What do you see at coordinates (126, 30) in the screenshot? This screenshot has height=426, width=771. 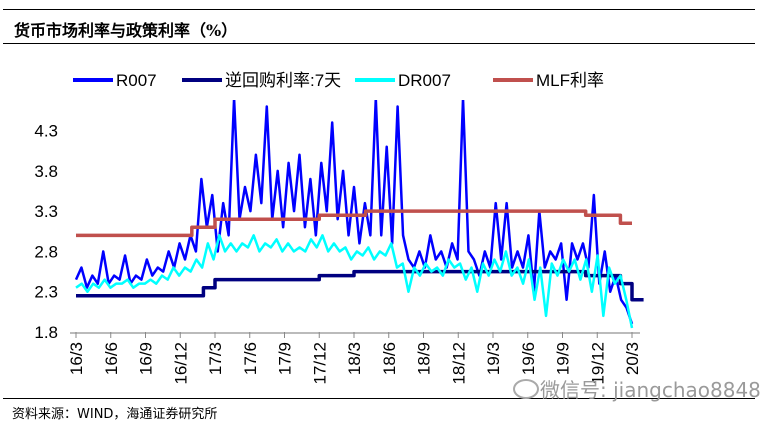 I see `page-title: 货币市场利率与政策利率（%）` at bounding box center [126, 30].